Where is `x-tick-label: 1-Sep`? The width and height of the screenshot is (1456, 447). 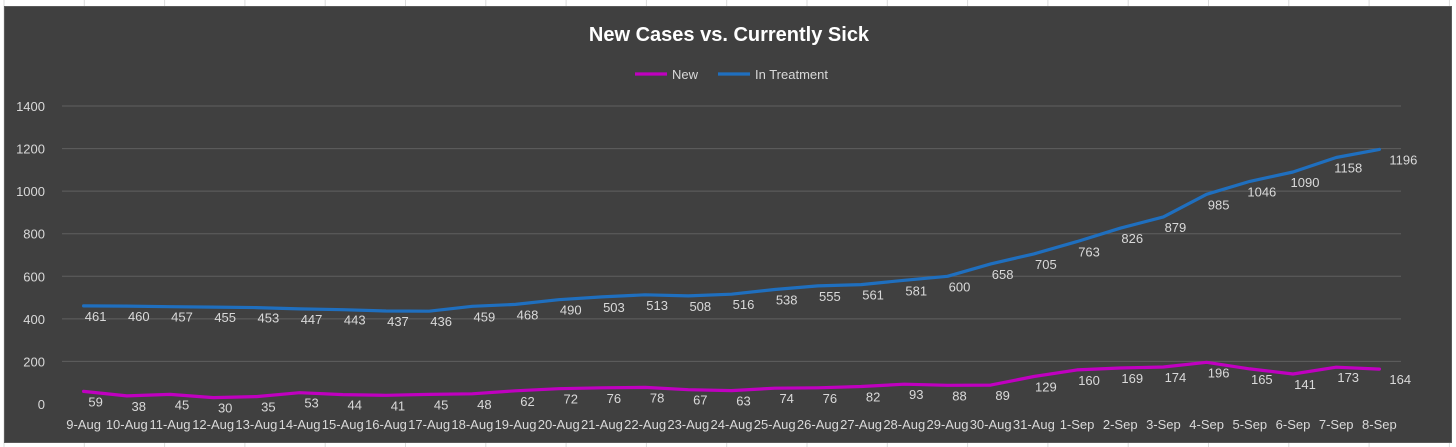
x-tick-label: 1-Sep is located at coordinates (1077, 424).